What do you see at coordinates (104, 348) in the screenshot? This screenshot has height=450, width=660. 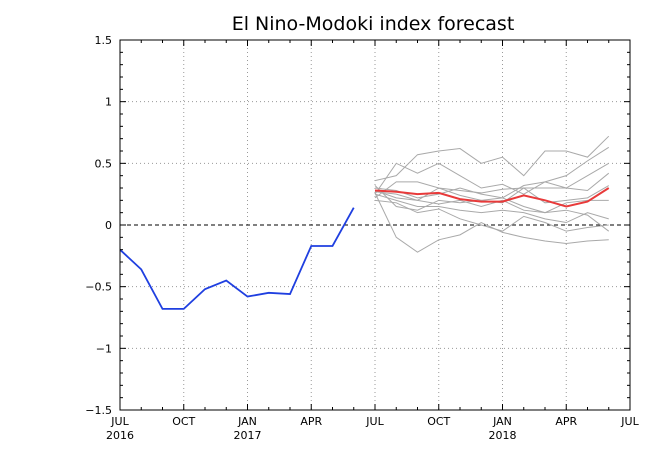 I see `y-tick-label: −1` at bounding box center [104, 348].